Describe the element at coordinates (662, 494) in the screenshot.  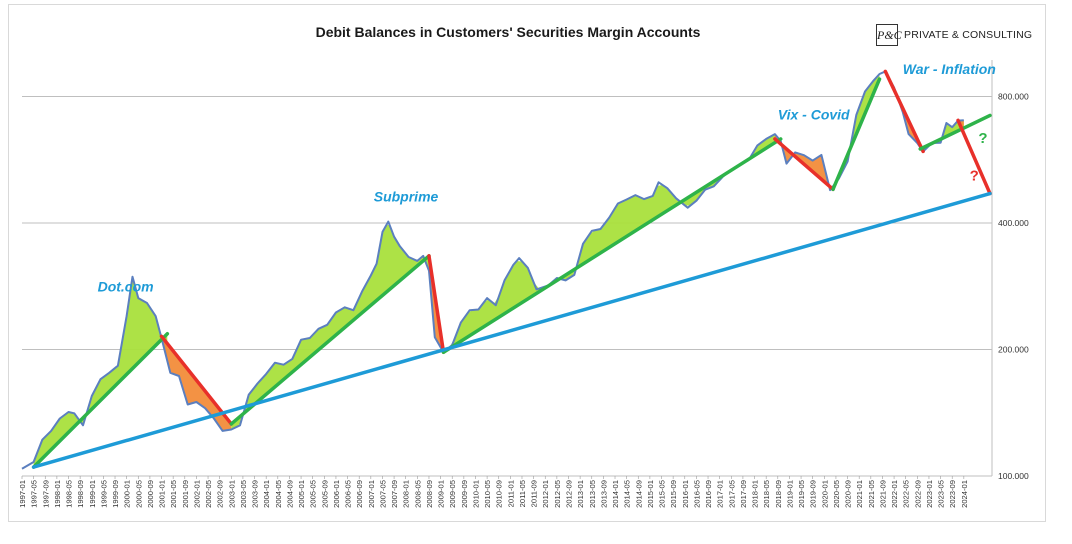
I see `x-tick-label: 2015-05` at that location.